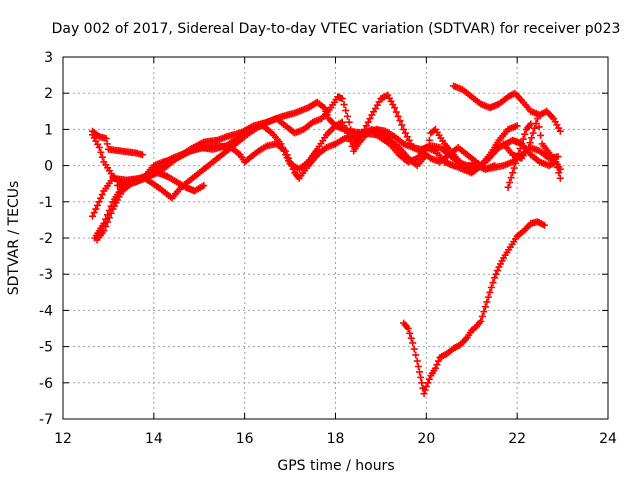 Image resolution: width=640 pixels, height=480 pixels. I want to click on x-tick-label: 16, so click(245, 439).